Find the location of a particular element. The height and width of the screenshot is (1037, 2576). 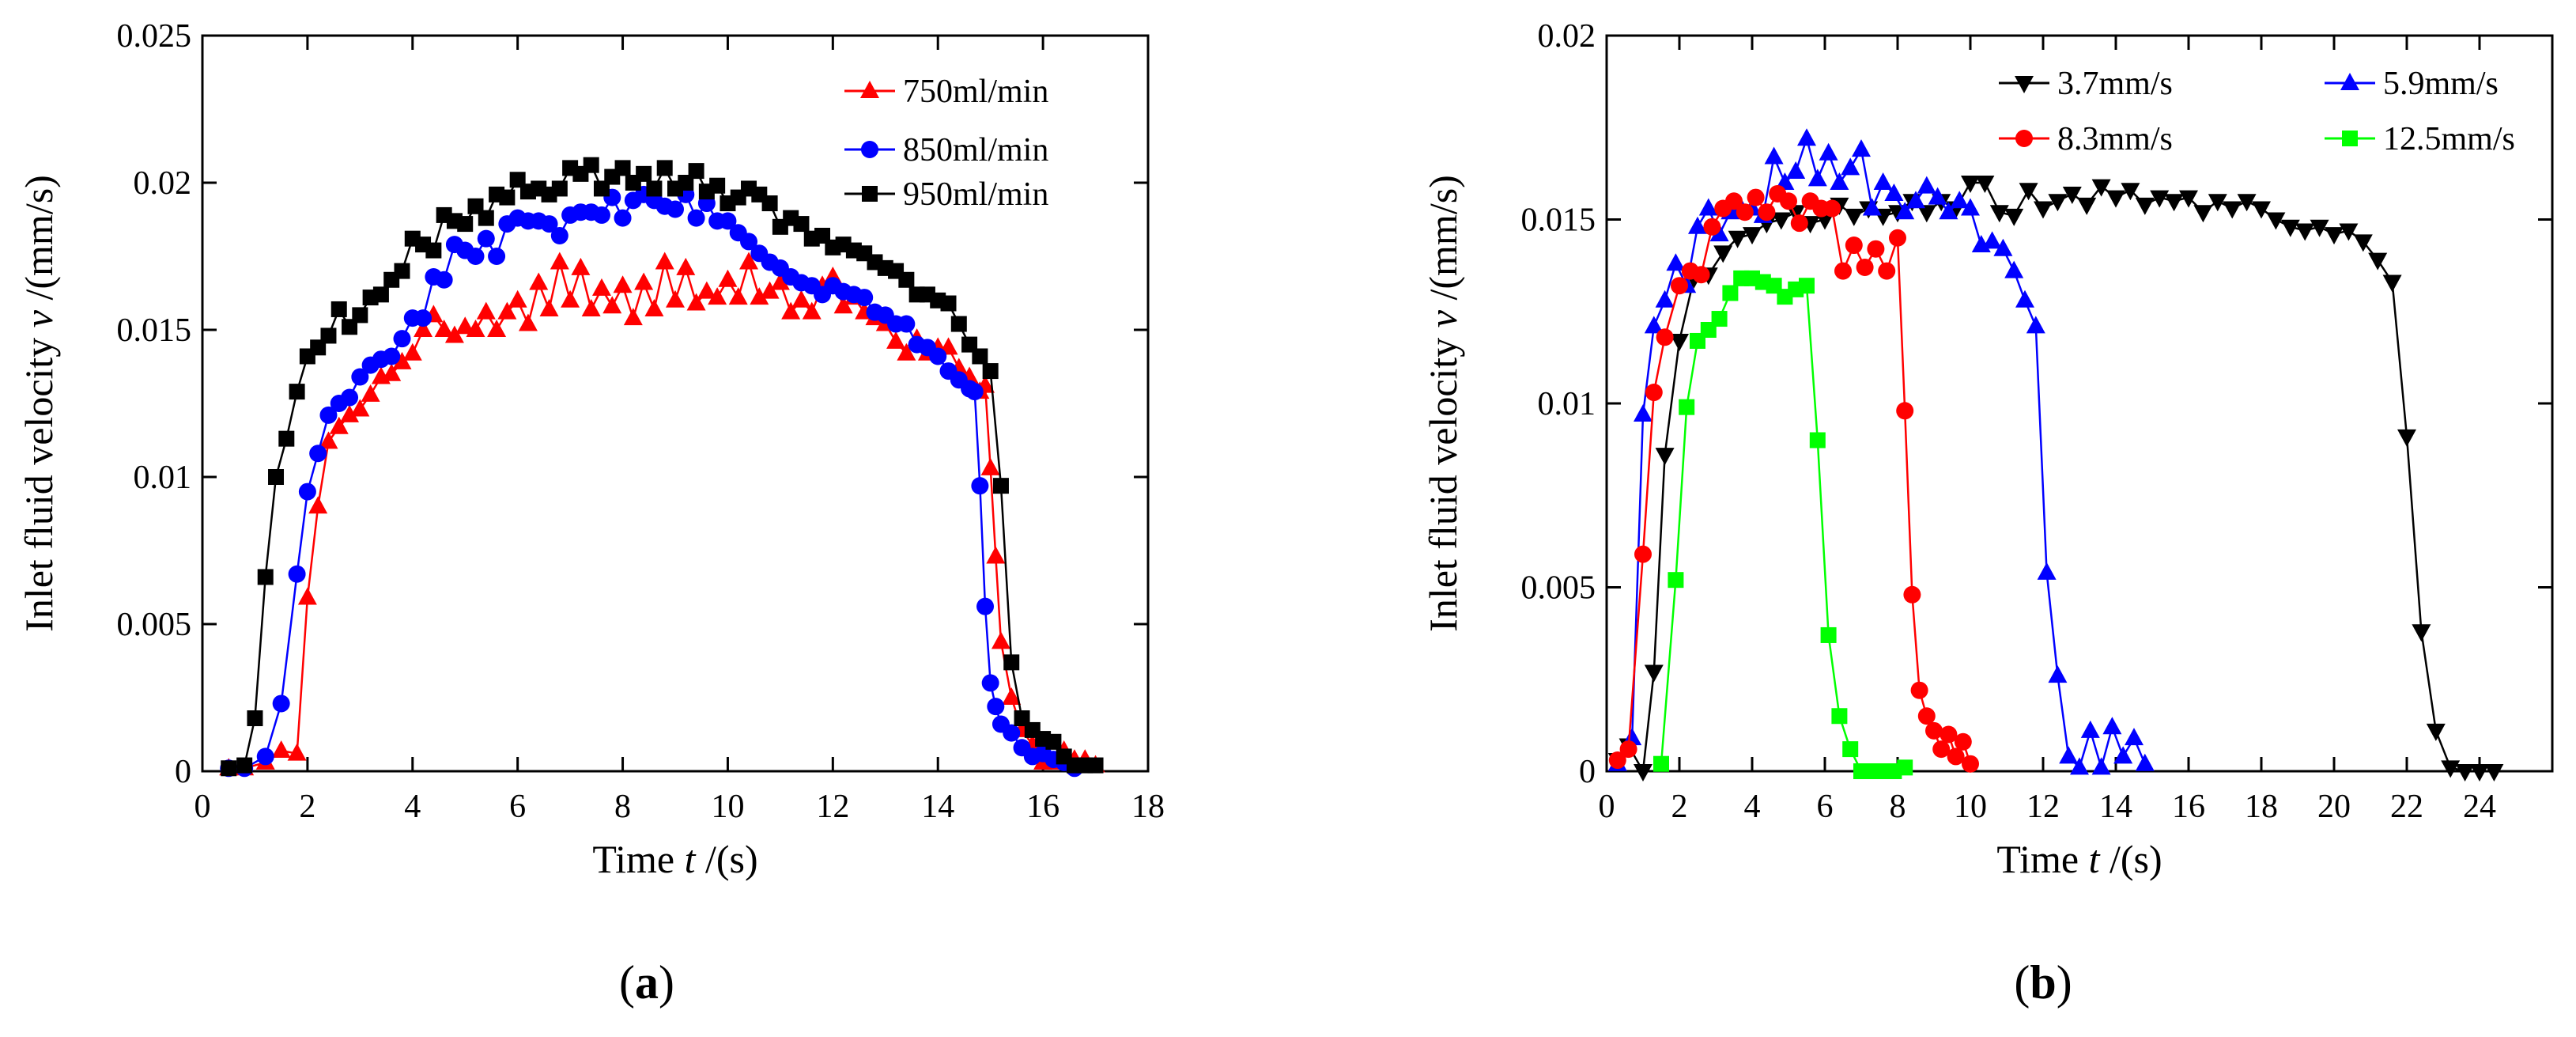

x-tick-label: 18 is located at coordinates (1148, 807).